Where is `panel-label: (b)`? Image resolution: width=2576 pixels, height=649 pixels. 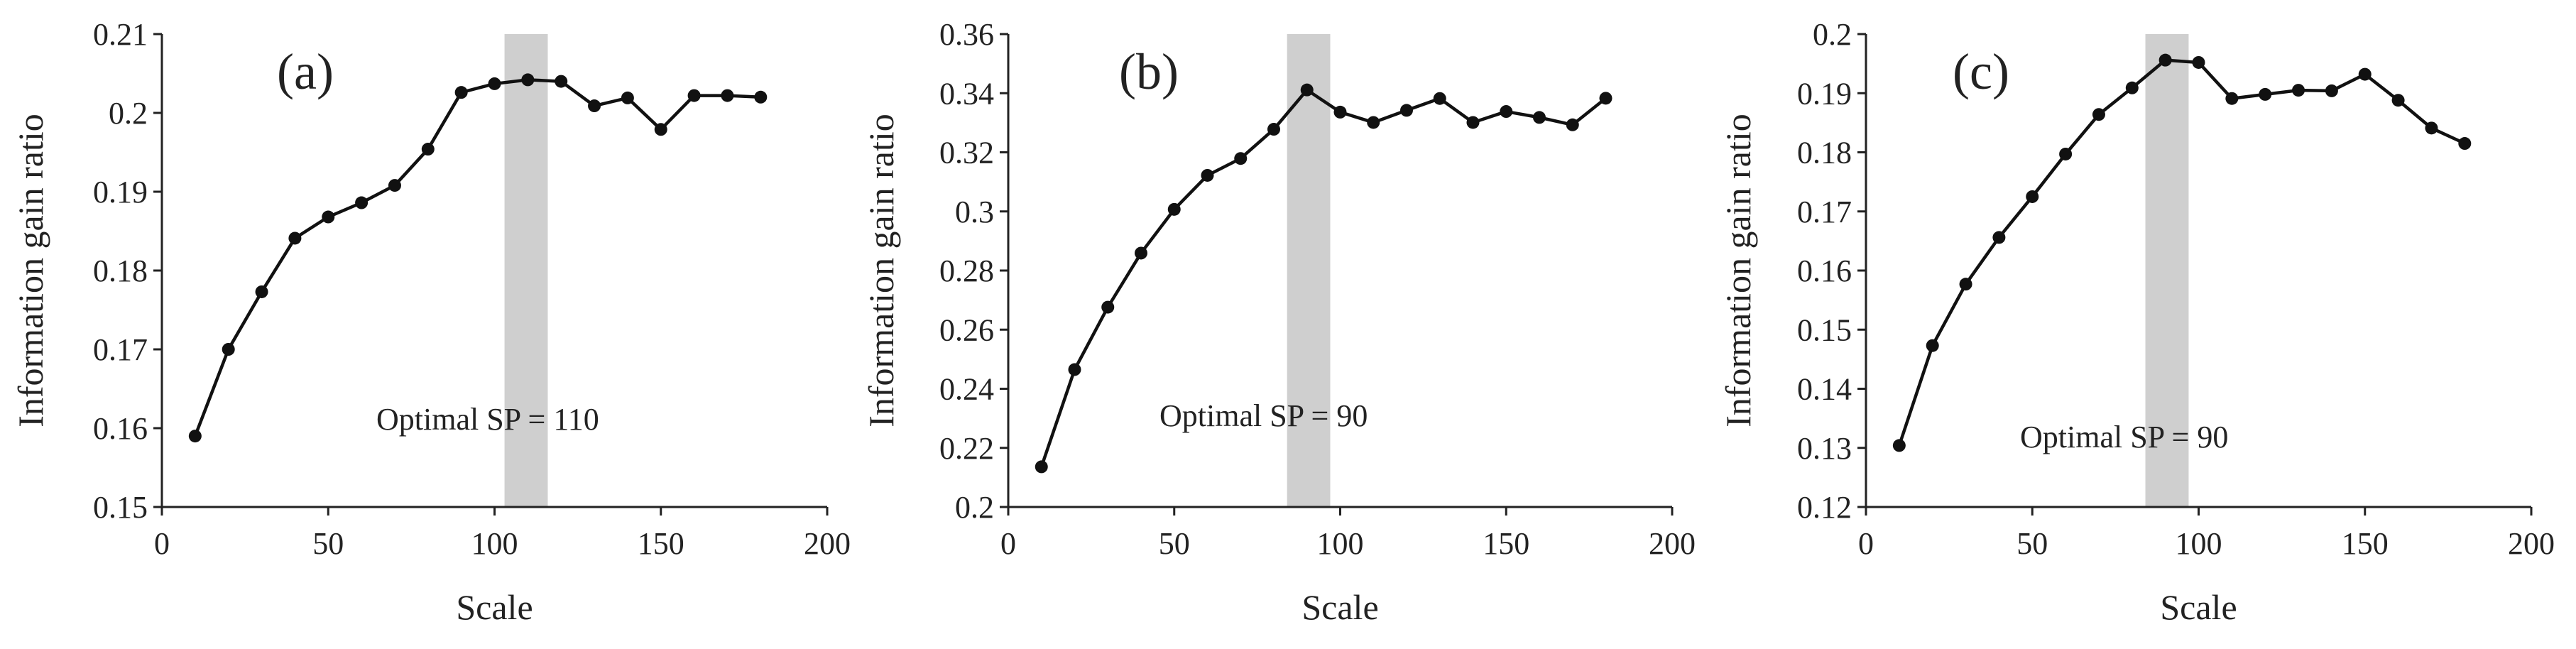 panel-label: (b) is located at coordinates (1149, 71).